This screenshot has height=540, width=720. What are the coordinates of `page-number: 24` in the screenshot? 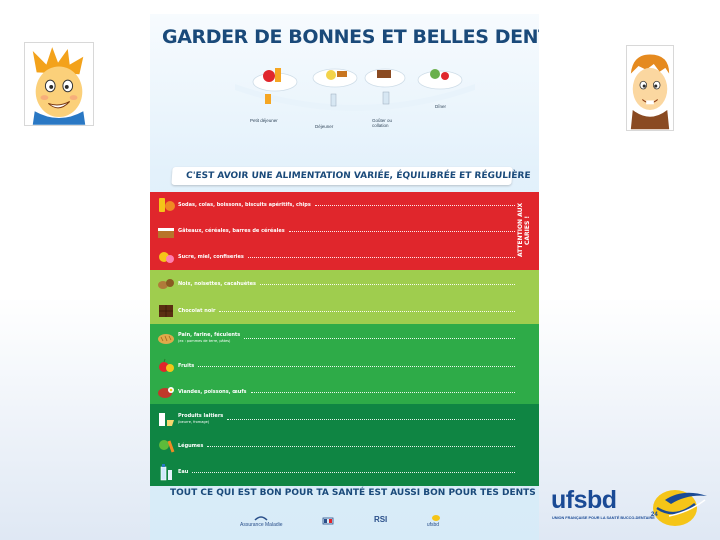 It's located at (654, 515).